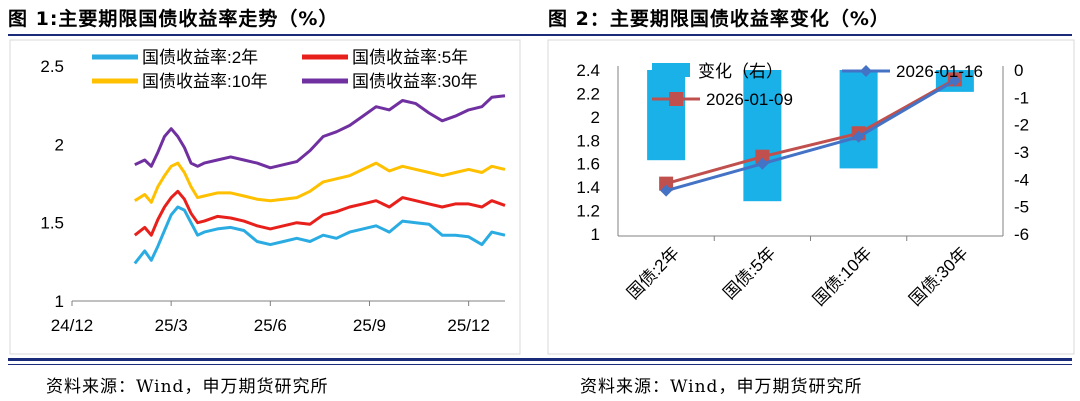  I want to click on chart1-x-tick-label: 25/9, so click(369, 325).